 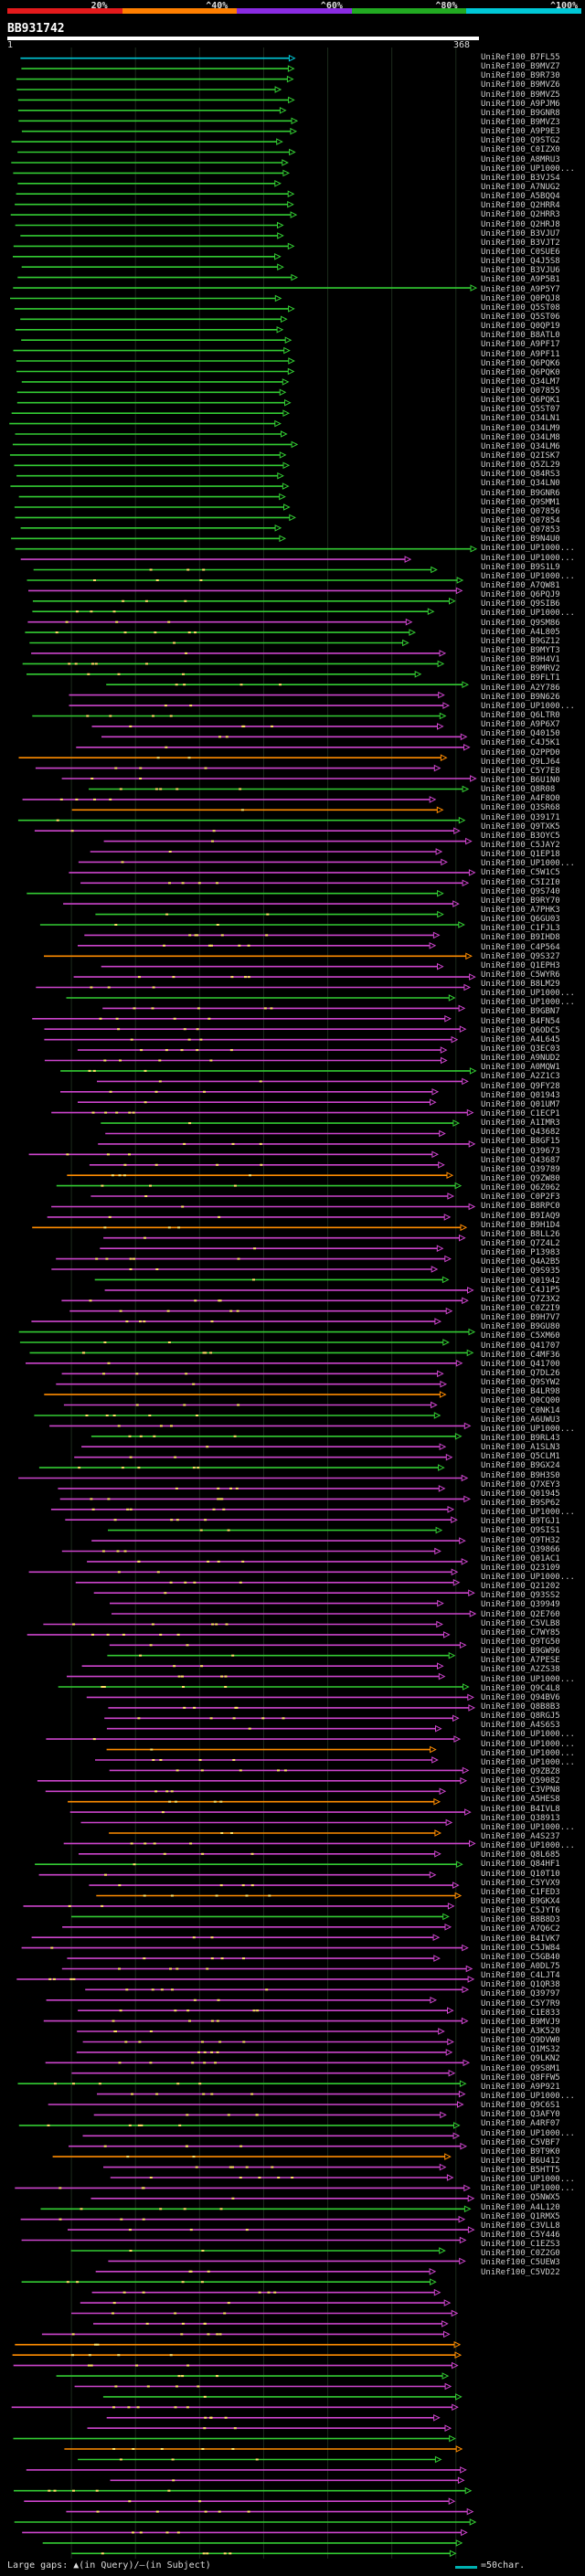 I want to click on hit-label: UniRef100_A9NUD2, so click(x=520, y=1059).